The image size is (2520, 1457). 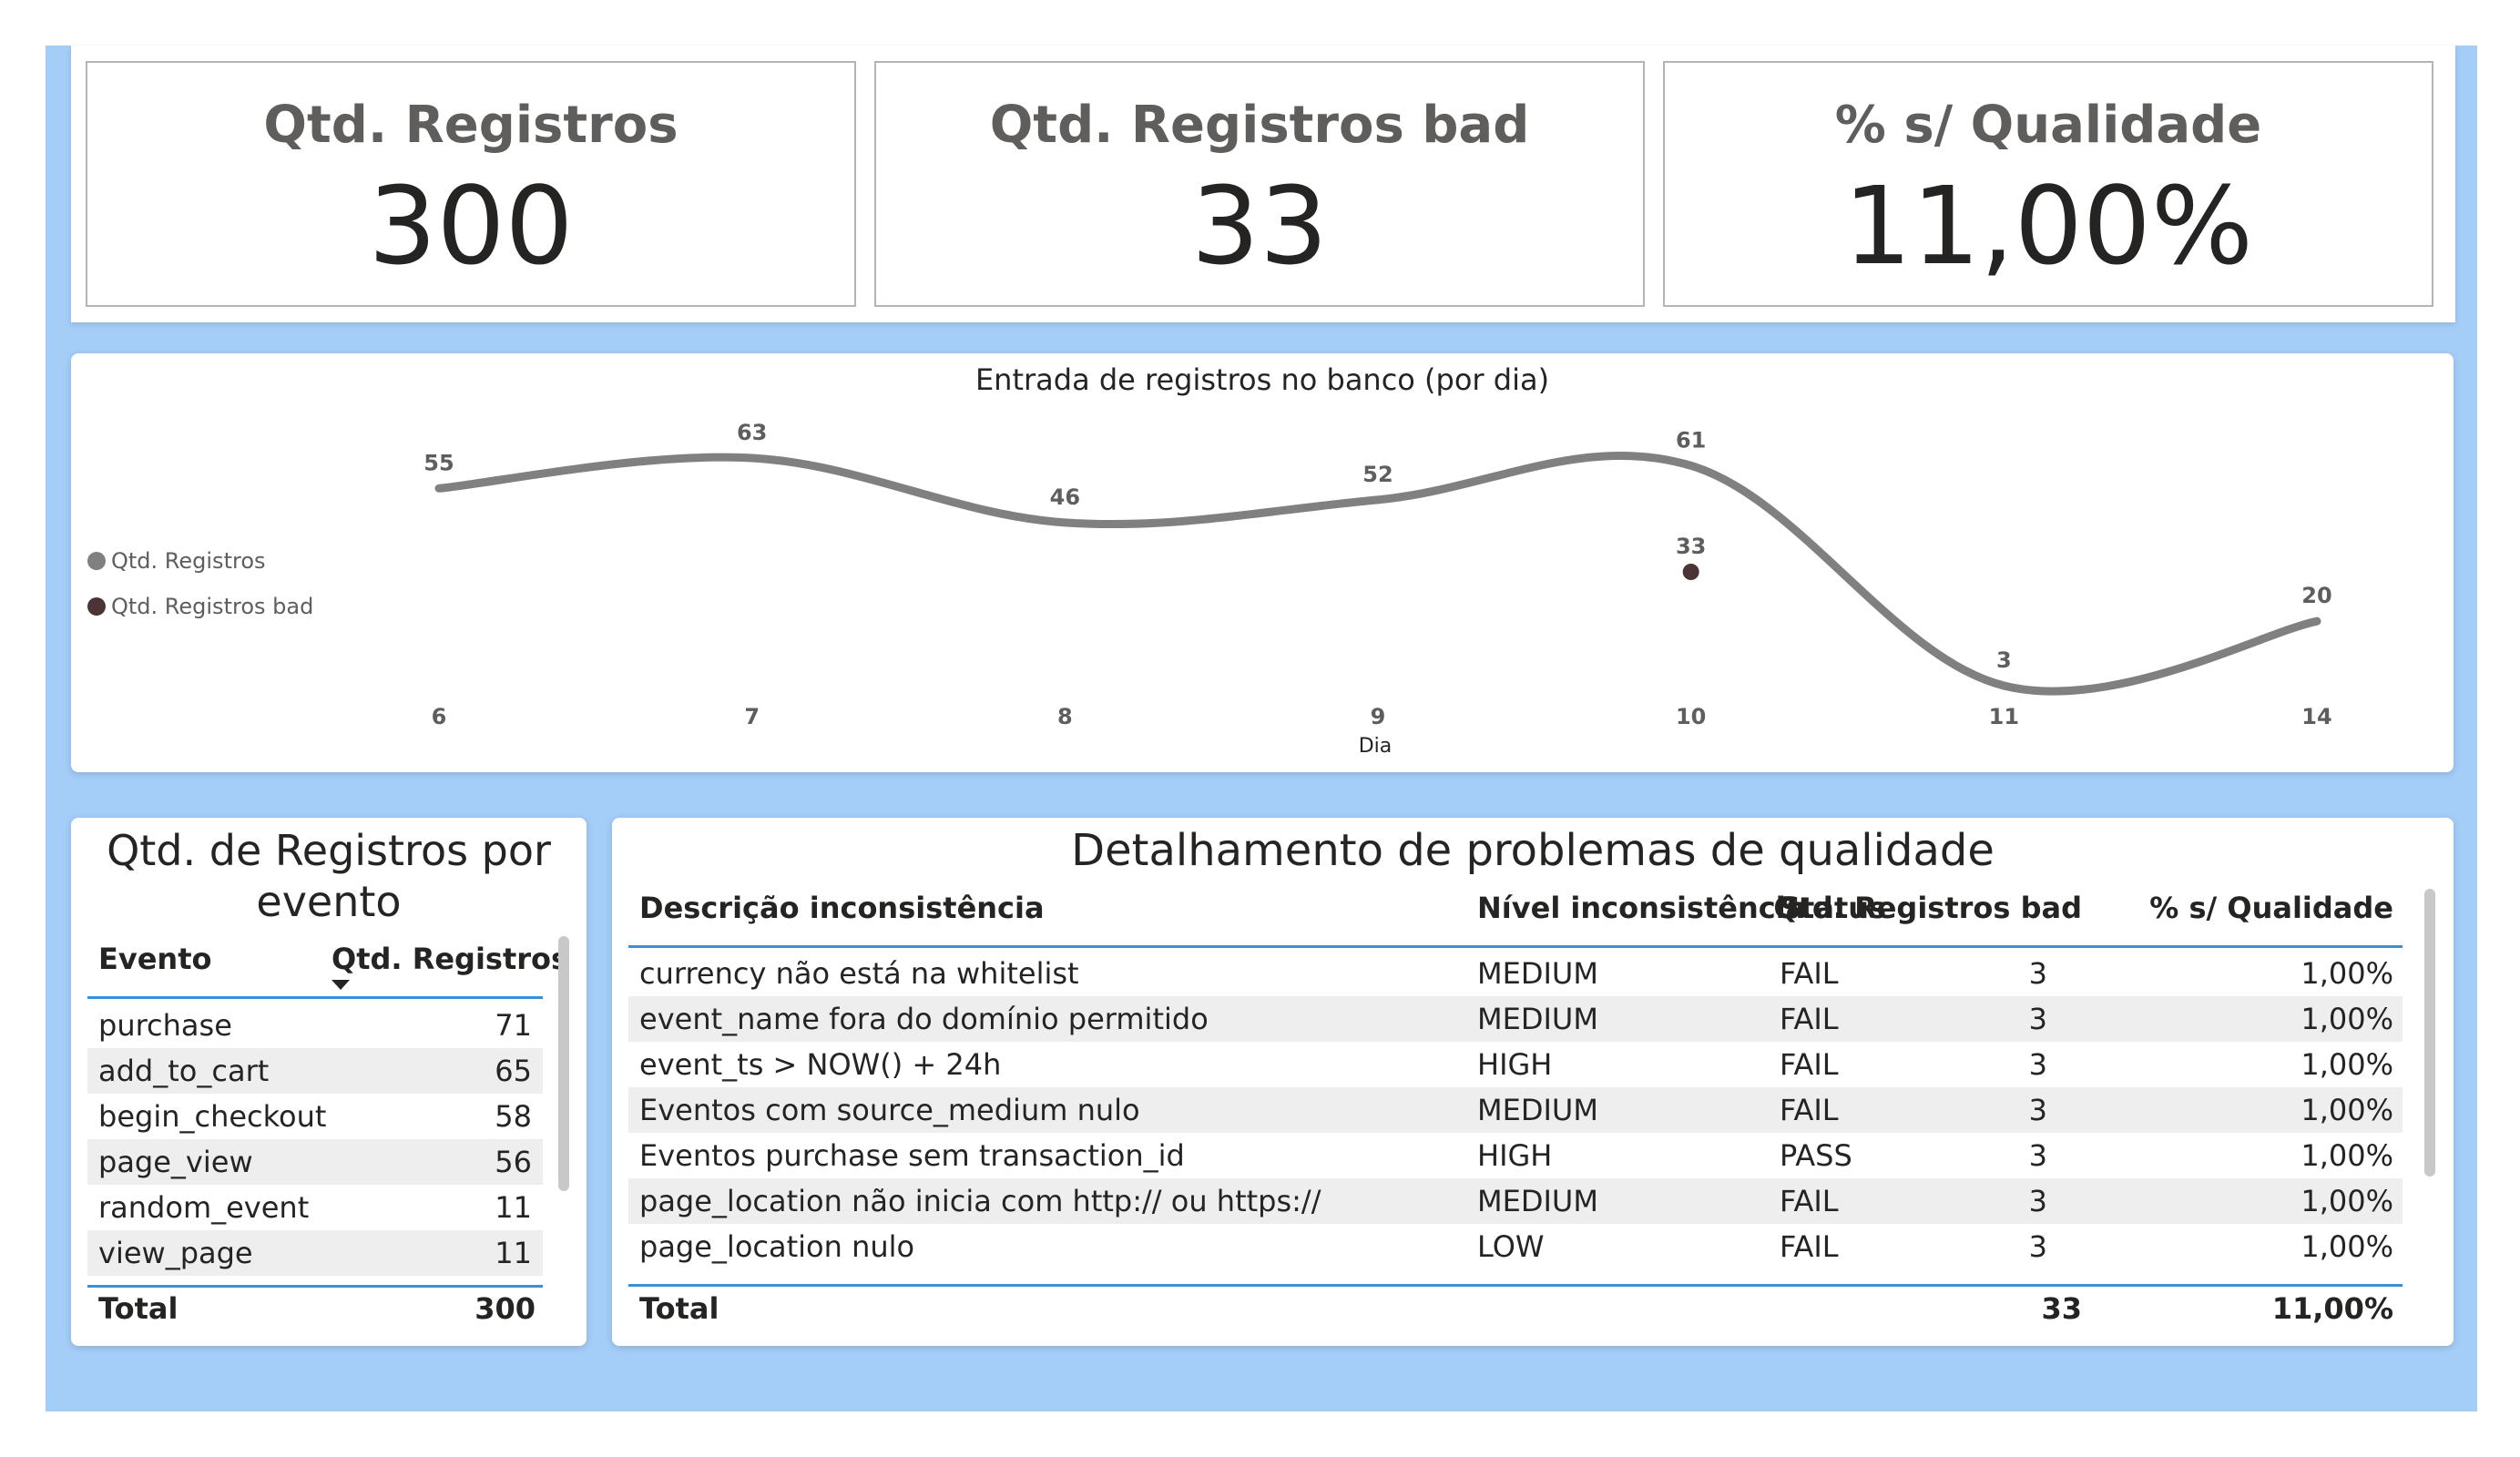 What do you see at coordinates (1378, 573) in the screenshot?
I see `series-line-qtd-registros` at bounding box center [1378, 573].